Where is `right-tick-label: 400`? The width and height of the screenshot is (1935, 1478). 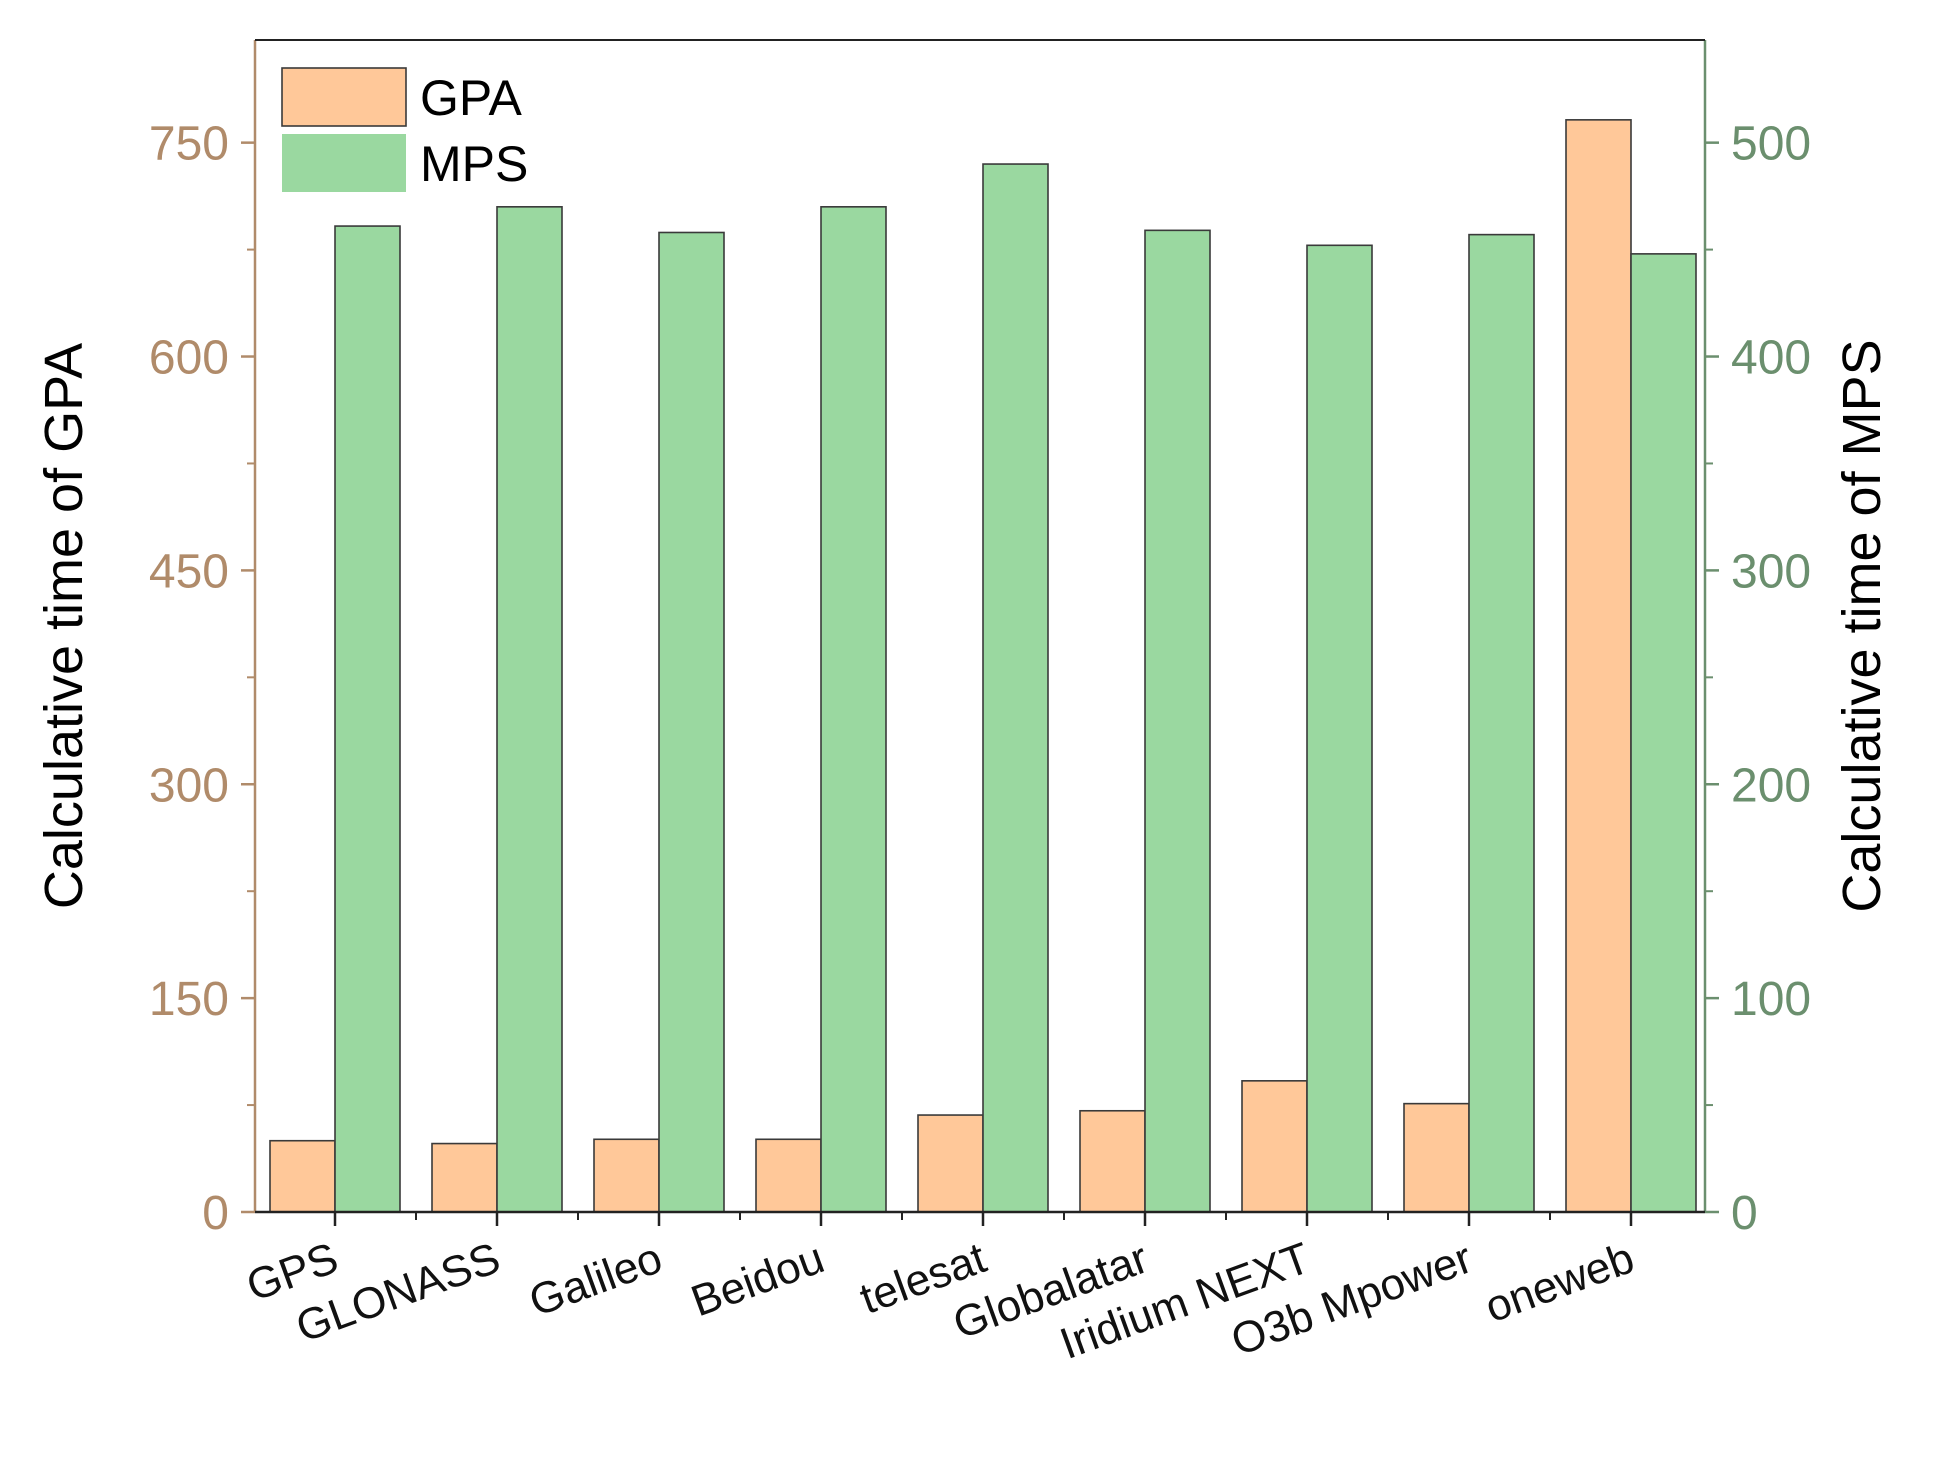
right-tick-label: 400 is located at coordinates (1771, 358).